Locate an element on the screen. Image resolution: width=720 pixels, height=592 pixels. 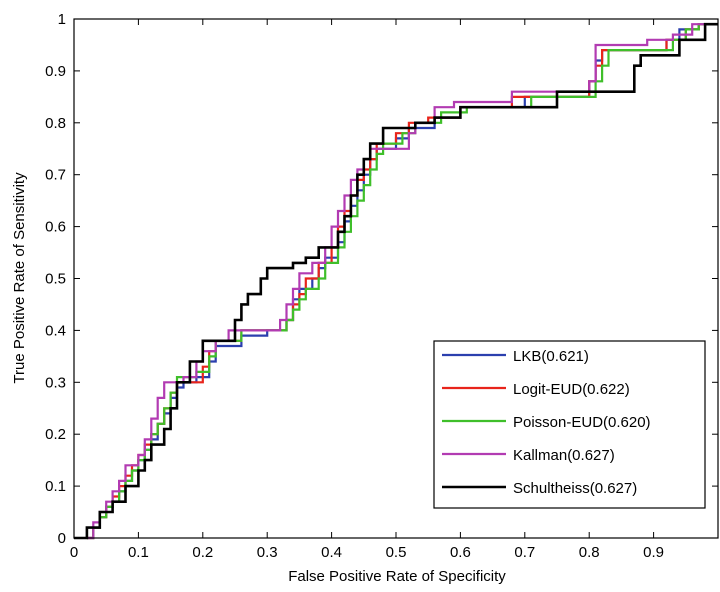
y-tick-label: 0.3 is located at coordinates (55, 382).